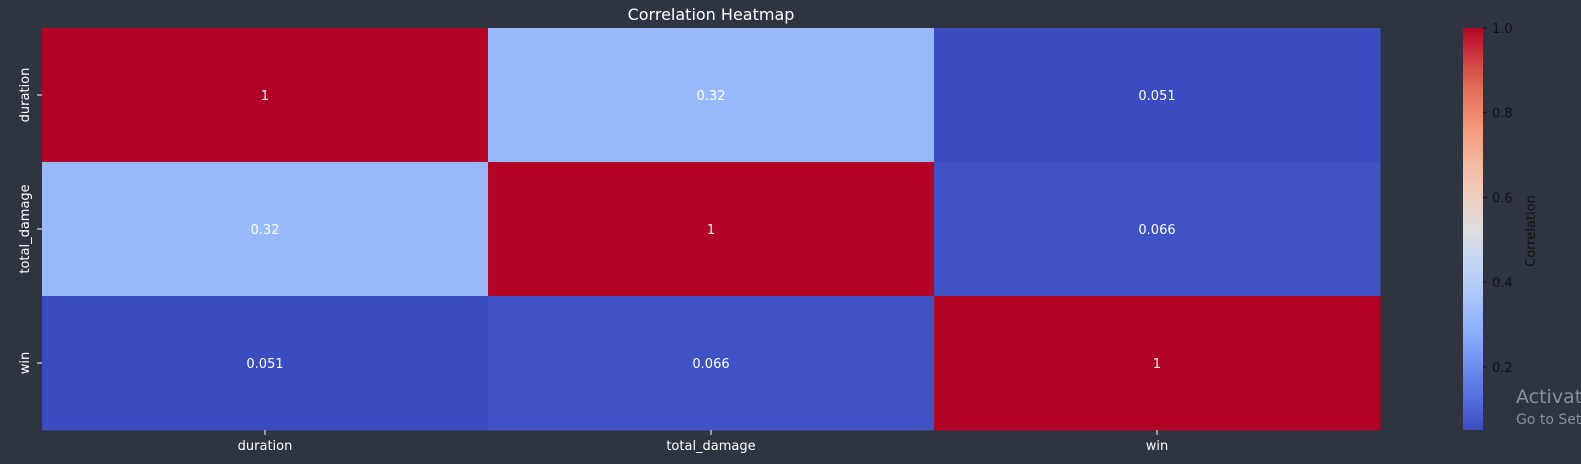  What do you see at coordinates (25, 228) in the screenshot?
I see `y-tick-label-total_damage: total_damage` at bounding box center [25, 228].